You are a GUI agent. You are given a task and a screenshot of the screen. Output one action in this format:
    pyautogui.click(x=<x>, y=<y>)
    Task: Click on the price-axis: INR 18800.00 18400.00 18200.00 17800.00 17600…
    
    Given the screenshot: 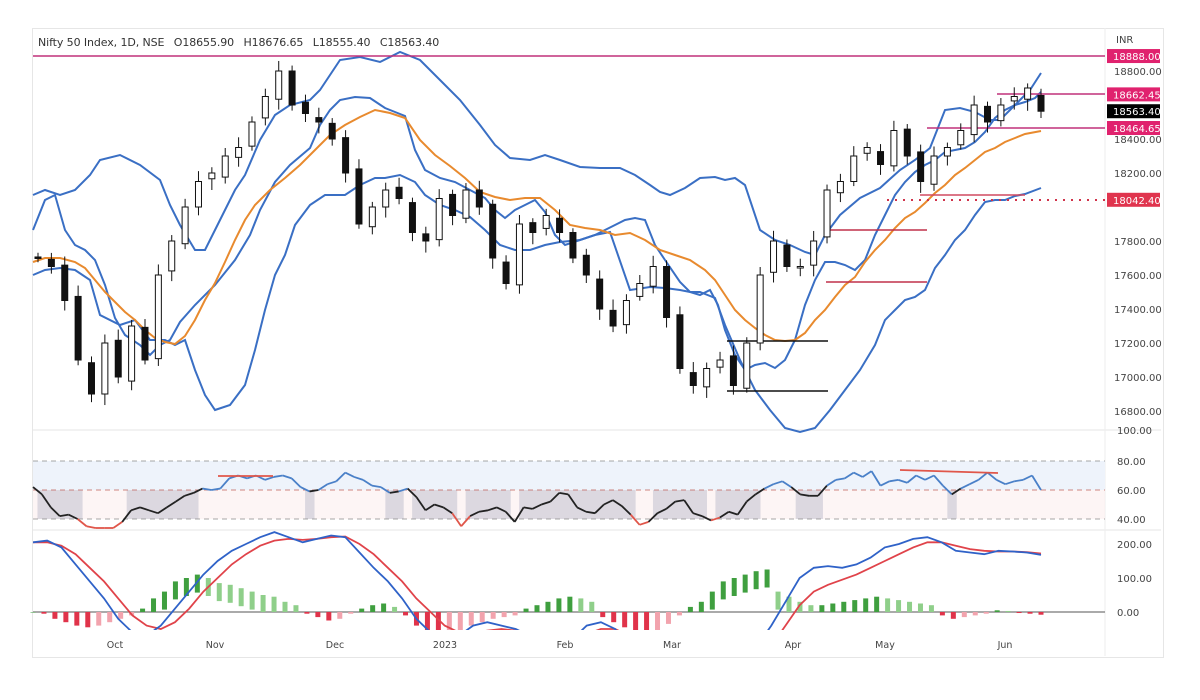 What is the action you would take?
    pyautogui.click(x=1134, y=226)
    